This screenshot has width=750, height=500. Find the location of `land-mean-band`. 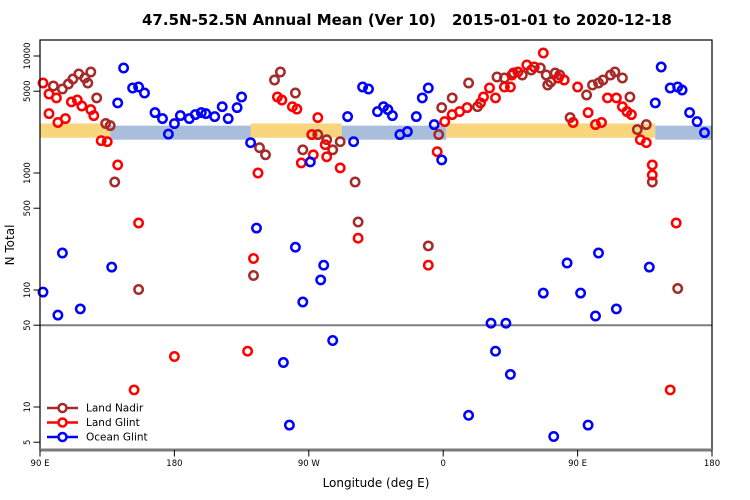

land-mean-band is located at coordinates (296, 130).